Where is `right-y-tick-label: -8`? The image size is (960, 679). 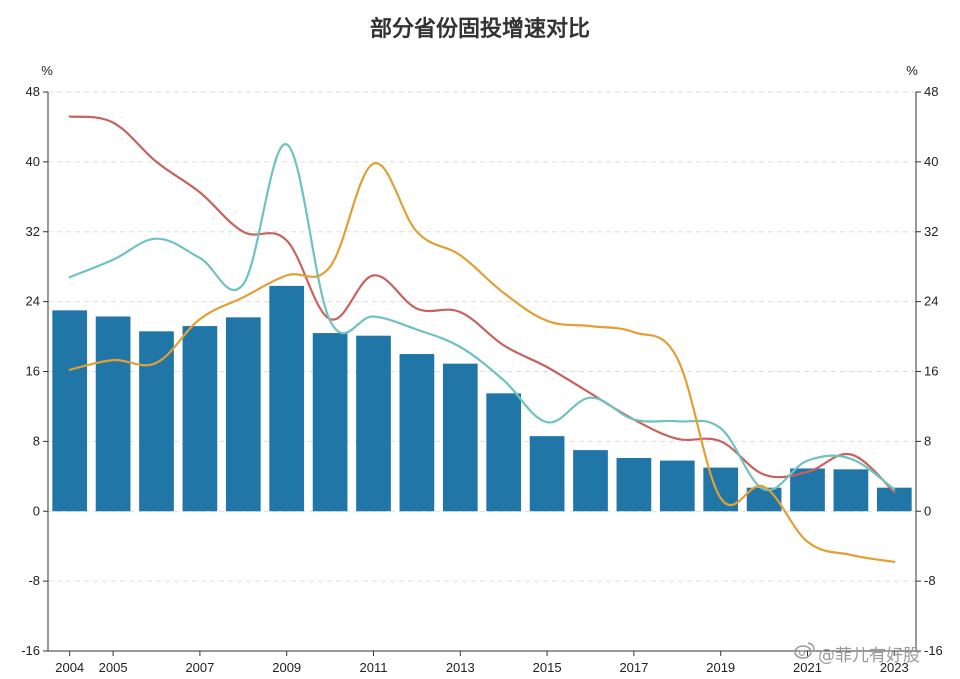 right-y-tick-label: -8 is located at coordinates (930, 580).